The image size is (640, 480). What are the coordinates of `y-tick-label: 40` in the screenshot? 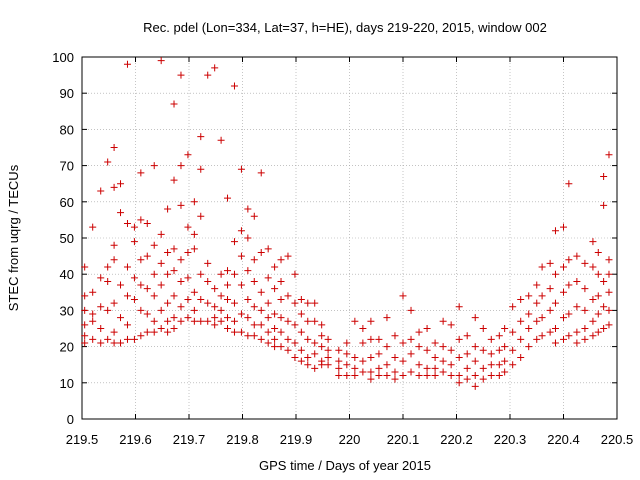 It's located at (67, 274).